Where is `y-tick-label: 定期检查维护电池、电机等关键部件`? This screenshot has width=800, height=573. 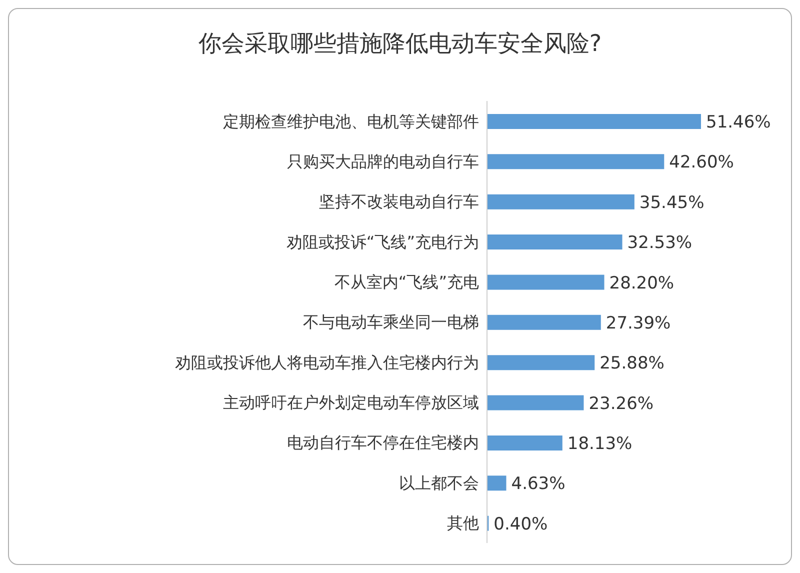 y-tick-label: 定期检查维护电池、电机等关键部件 is located at coordinates (351, 121).